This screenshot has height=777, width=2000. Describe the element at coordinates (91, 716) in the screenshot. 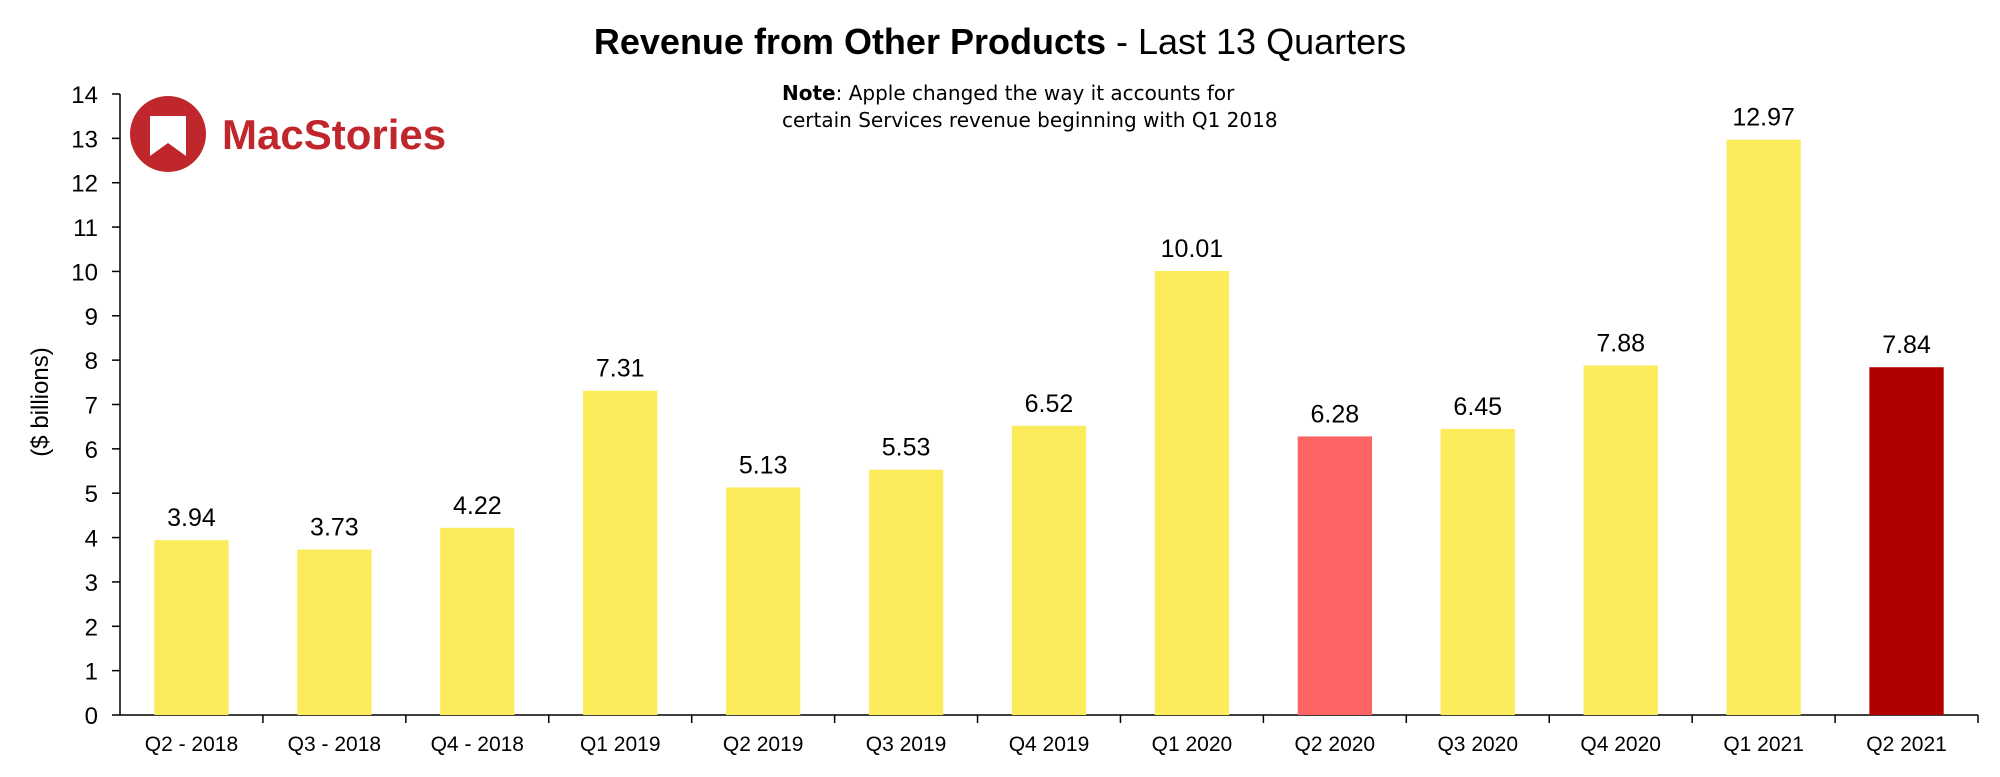

I see `y-tick-label: 0` at that location.